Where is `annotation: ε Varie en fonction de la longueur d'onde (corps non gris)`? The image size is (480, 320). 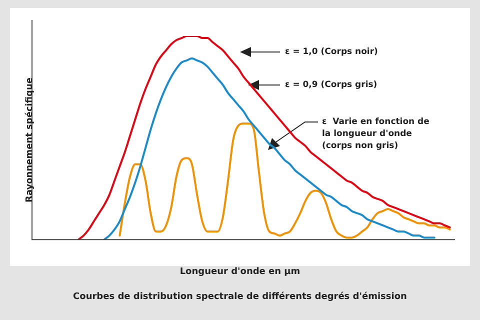 annotation: ε Varie en fonction de la longueur d'onde (corps non gris) is located at coordinates (376, 134).